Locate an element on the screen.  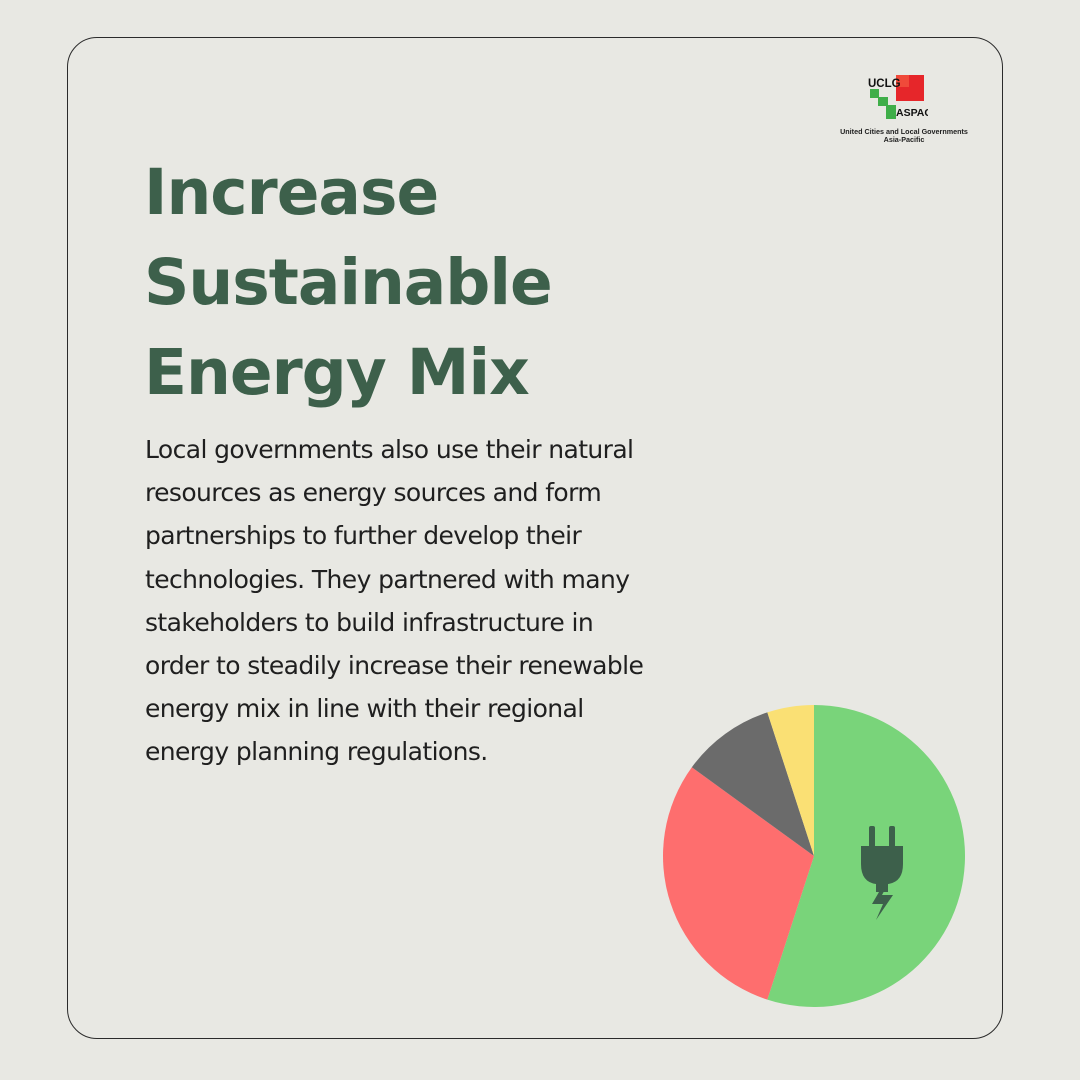
logo-bottom-text: ASPAC is located at coordinates (912, 113).